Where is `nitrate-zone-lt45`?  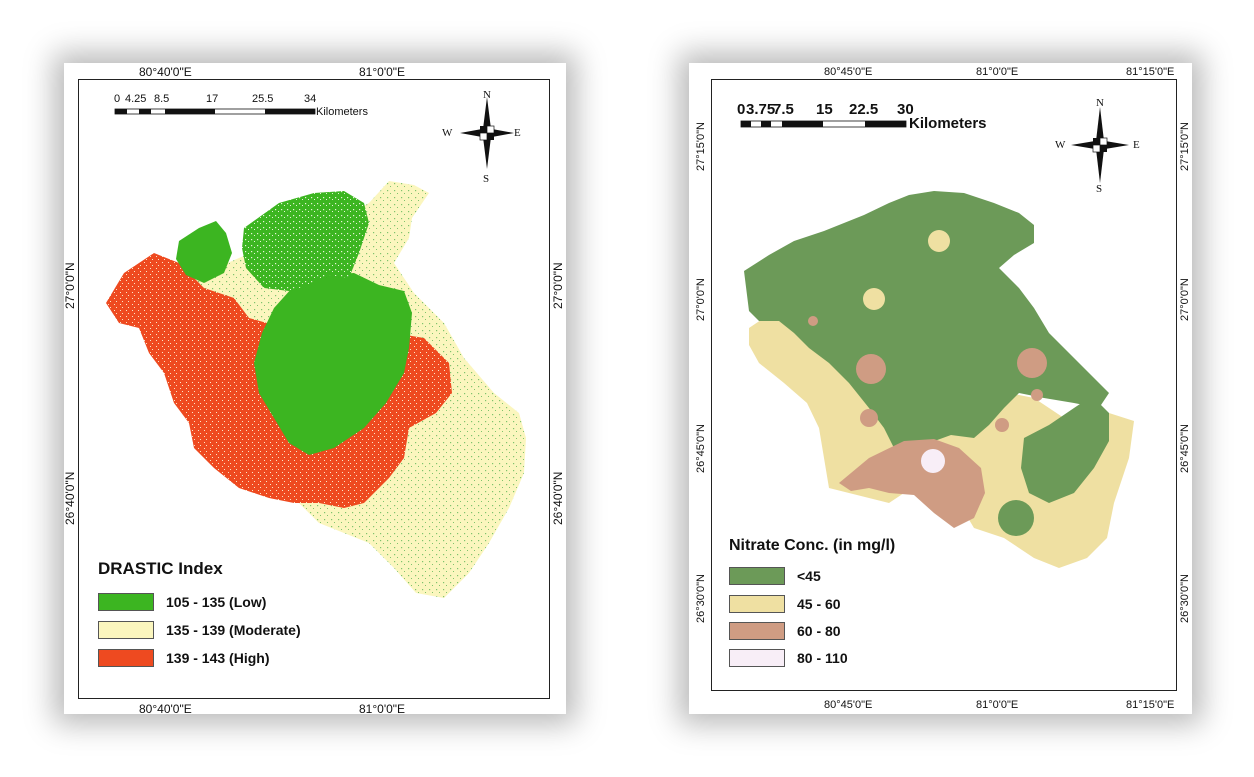
nitrate-zone-lt45 is located at coordinates (926, 322).